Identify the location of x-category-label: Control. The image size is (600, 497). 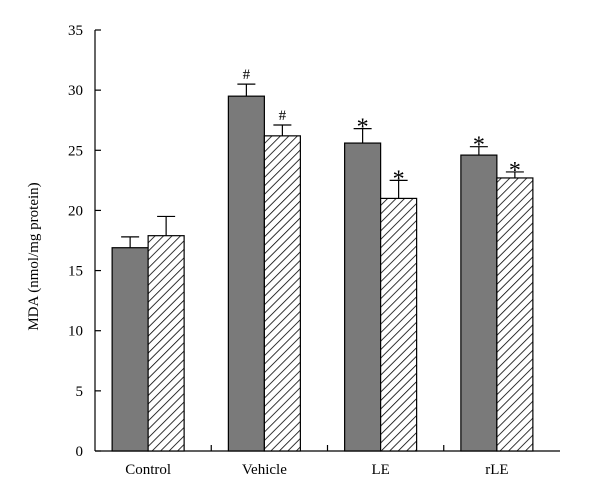
(148, 470).